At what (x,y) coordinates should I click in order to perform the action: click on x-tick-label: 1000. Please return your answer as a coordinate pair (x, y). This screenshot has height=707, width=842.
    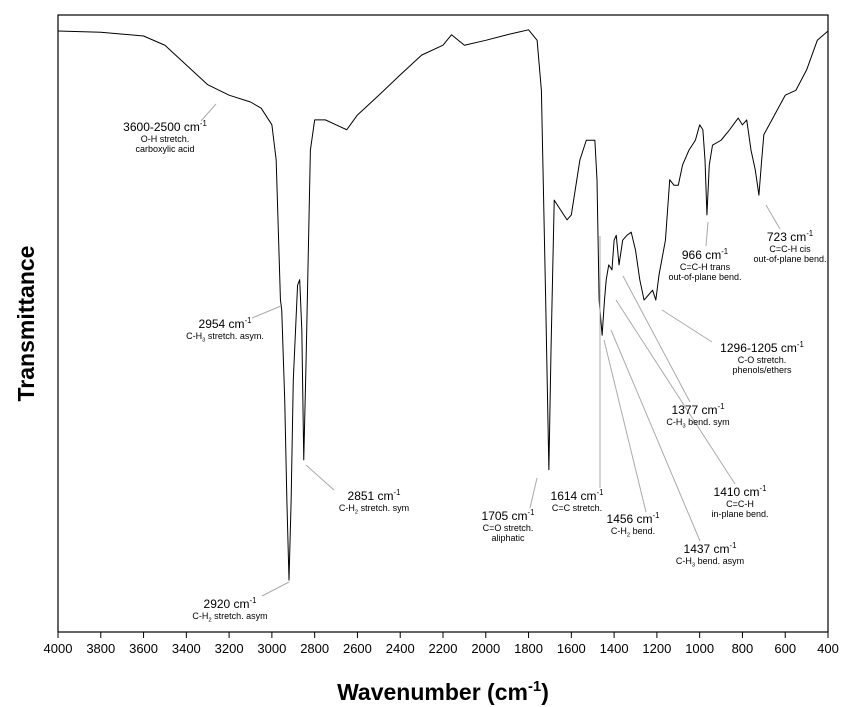
    Looking at the image, I should click on (699, 648).